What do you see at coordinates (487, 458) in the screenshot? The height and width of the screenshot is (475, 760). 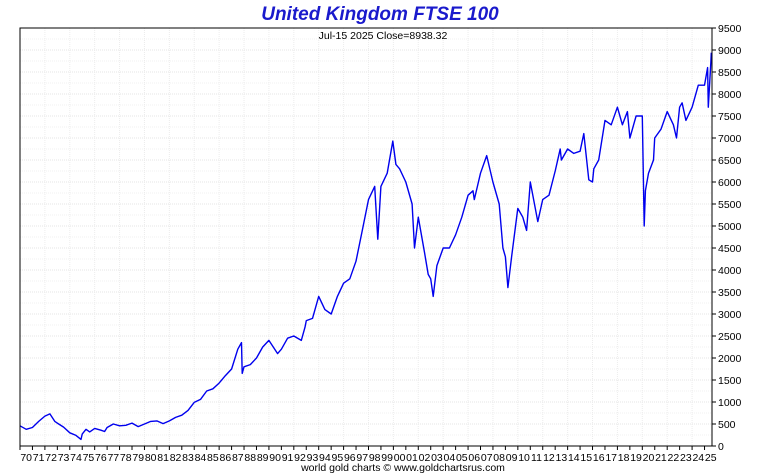 I see `x-tick-label: 07` at bounding box center [487, 458].